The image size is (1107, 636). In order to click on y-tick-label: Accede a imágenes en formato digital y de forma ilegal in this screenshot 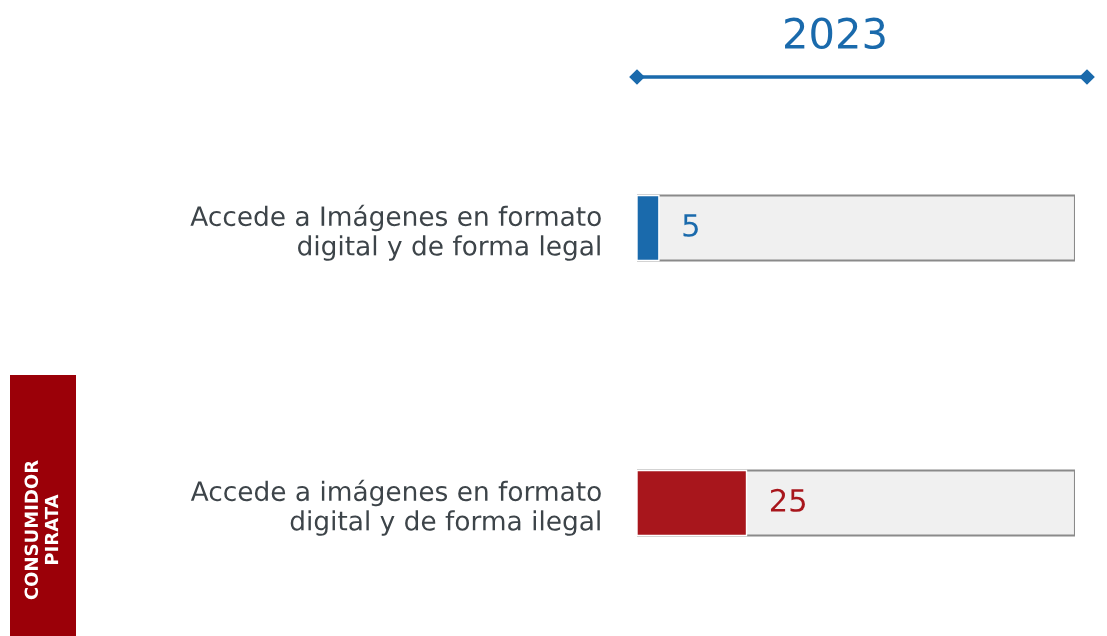, I will do `click(395, 507)`.